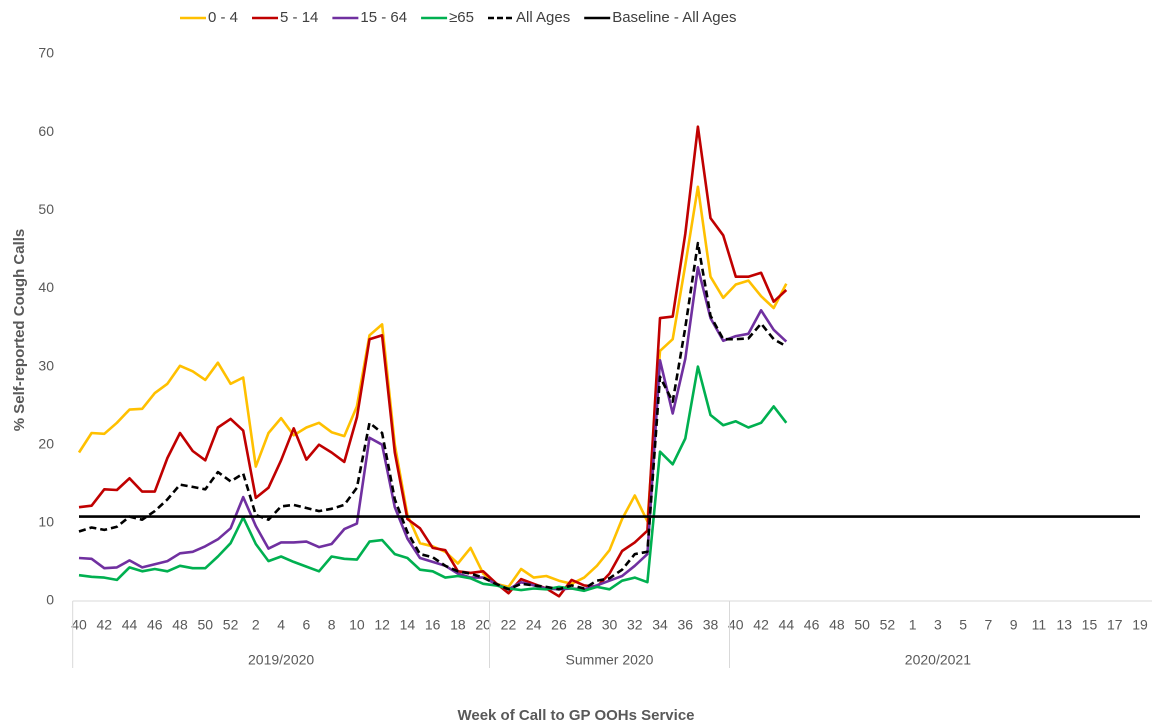 The width and height of the screenshot is (1152, 726). I want to click on x-tick-label: 7, so click(989, 625).